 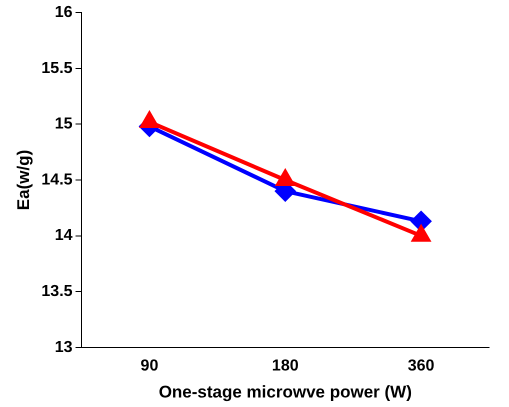 What do you see at coordinates (285, 392) in the screenshot?
I see `x-axis-title: One-stage microwve power (W)` at bounding box center [285, 392].